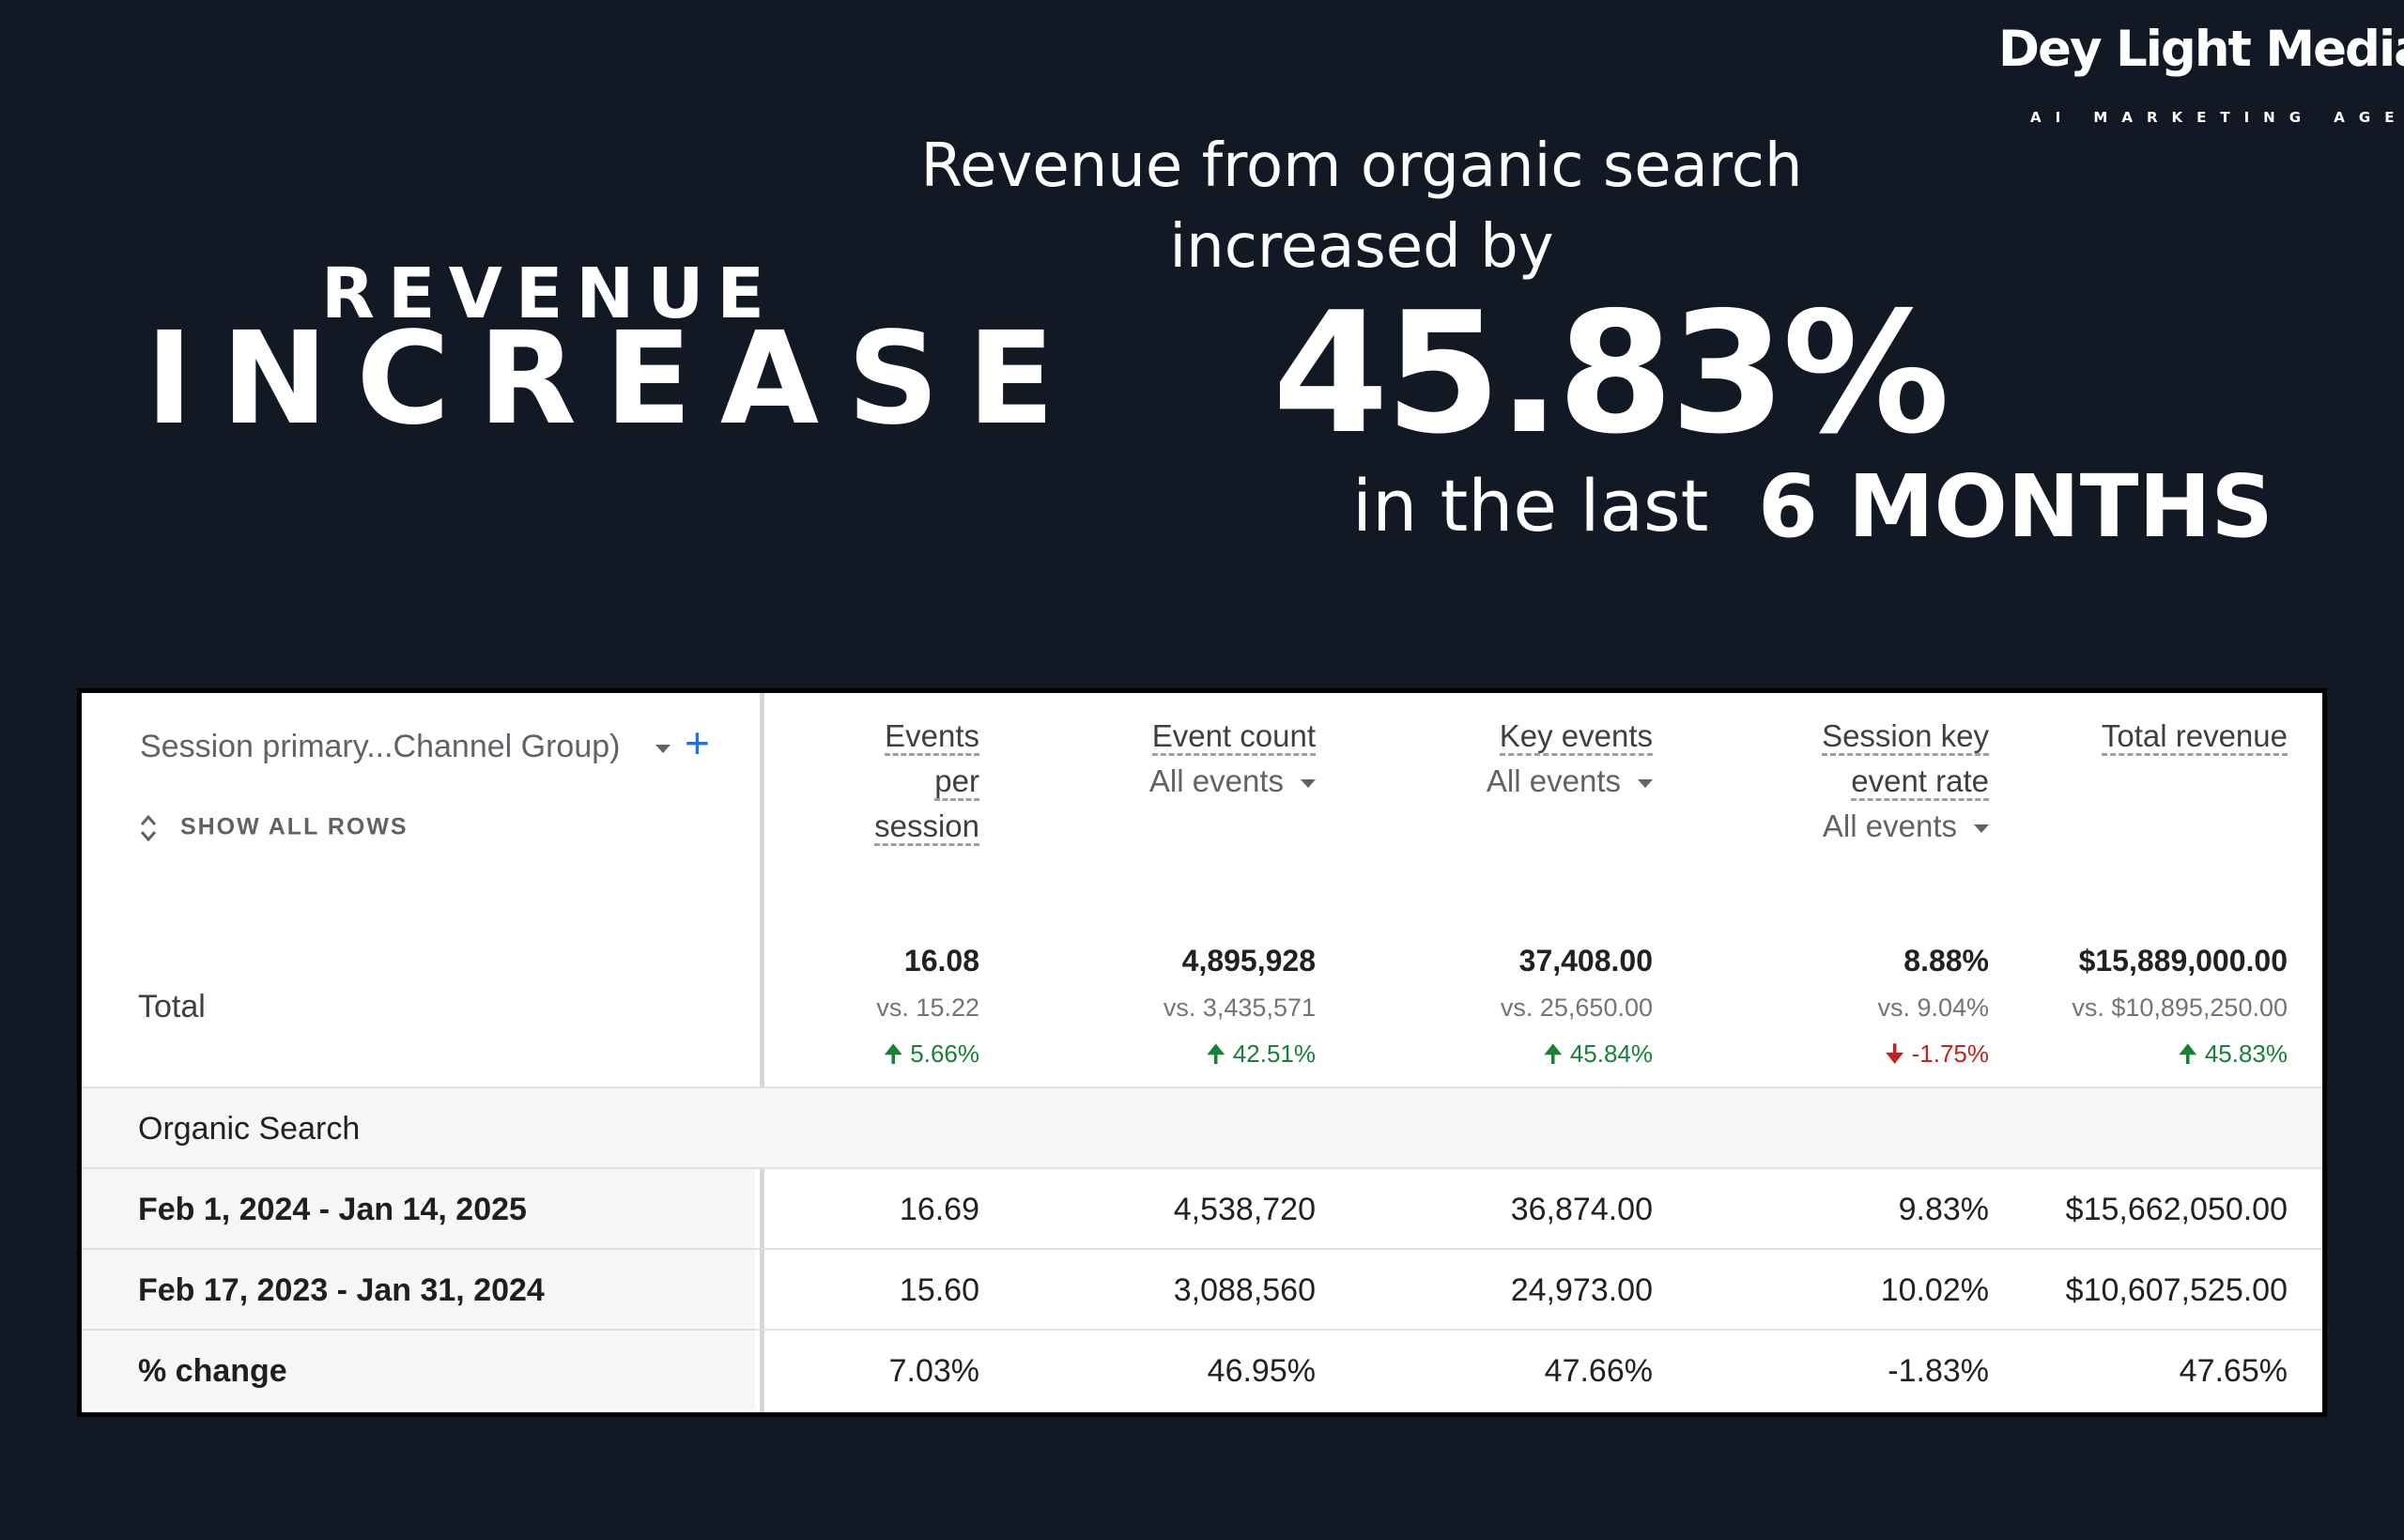 Image resolution: width=2404 pixels, height=1540 pixels. Describe the element at coordinates (1233, 737) in the screenshot. I see `col-name: Event count` at that location.